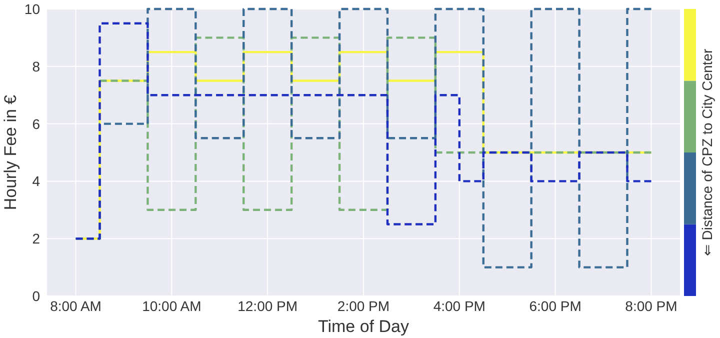 Image resolution: width=720 pixels, height=338 pixels. Describe the element at coordinates (36, 124) in the screenshot. I see `y-tick-label: 6` at that location.